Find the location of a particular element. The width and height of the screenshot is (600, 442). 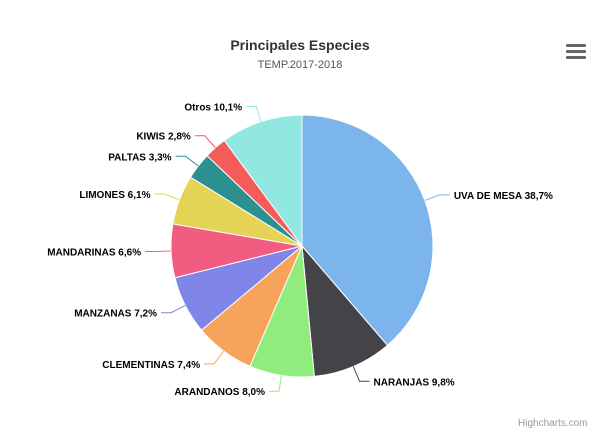

slice-label: UVA DE MESA 38,7% is located at coordinates (503, 196).